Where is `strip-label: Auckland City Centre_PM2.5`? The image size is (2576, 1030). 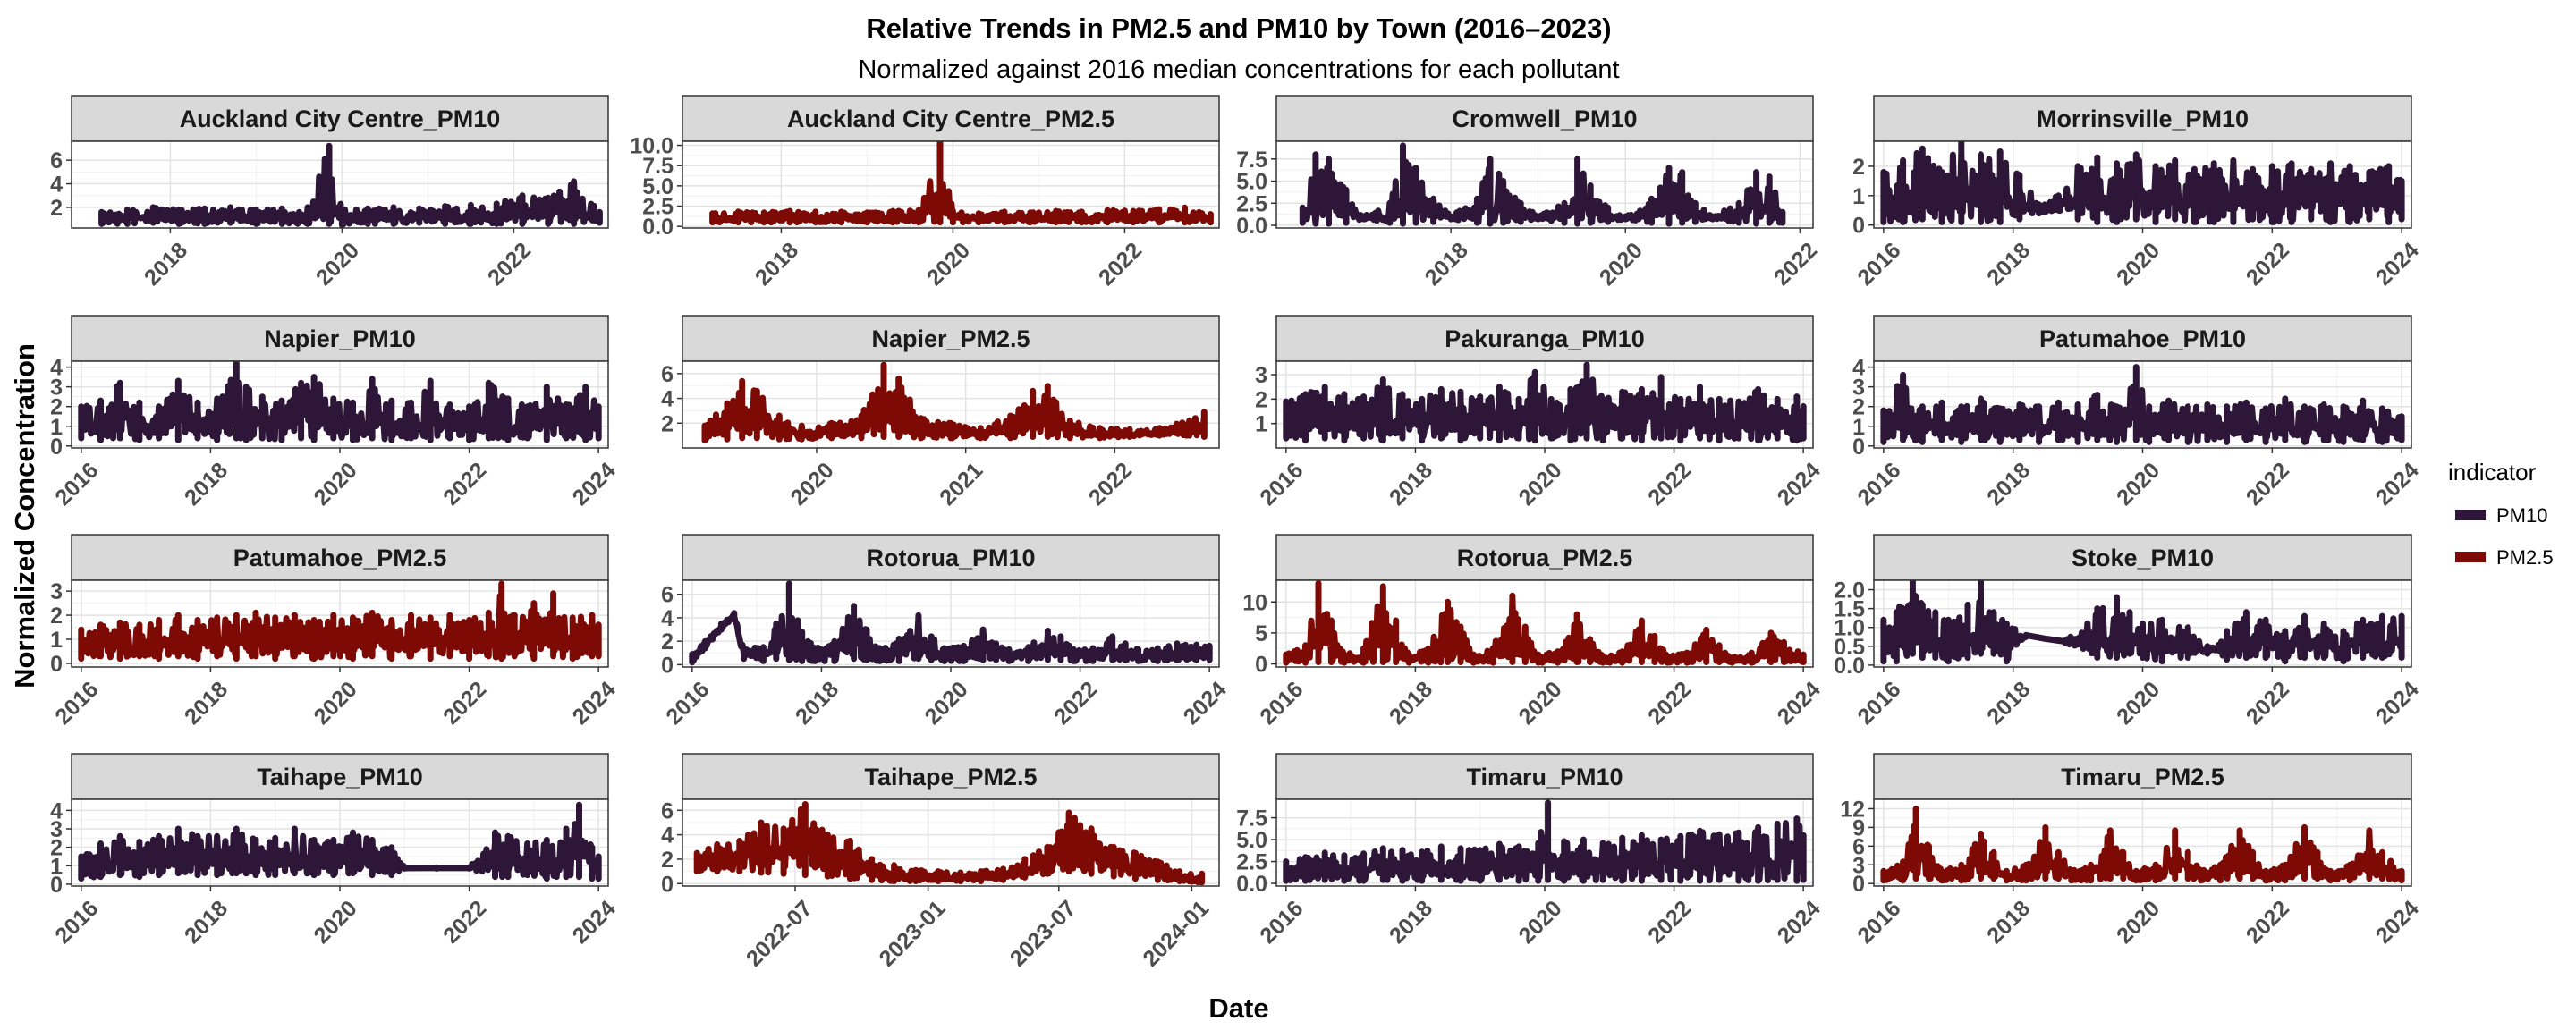 strip-label: Auckland City Centre_PM2.5 is located at coordinates (950, 119).